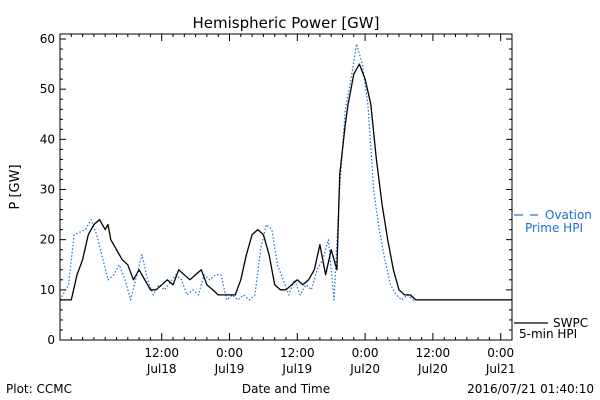 This screenshot has height=400, width=600. What do you see at coordinates (39, 389) in the screenshot?
I see `plot-credit: Plot: CCMC` at bounding box center [39, 389].